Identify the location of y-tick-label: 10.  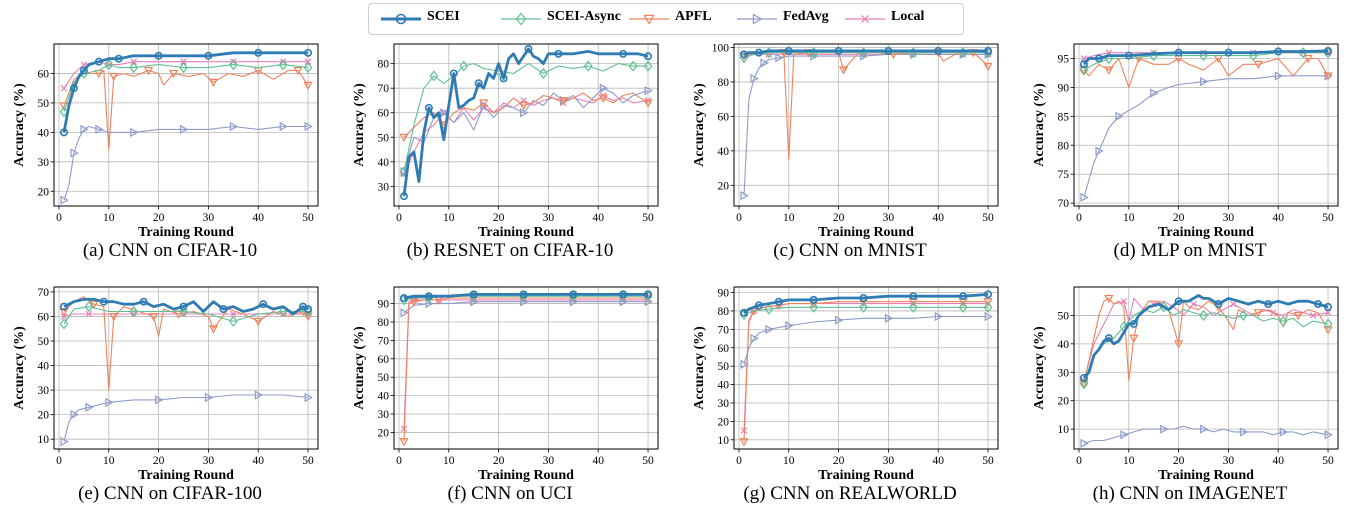
(1064, 430).